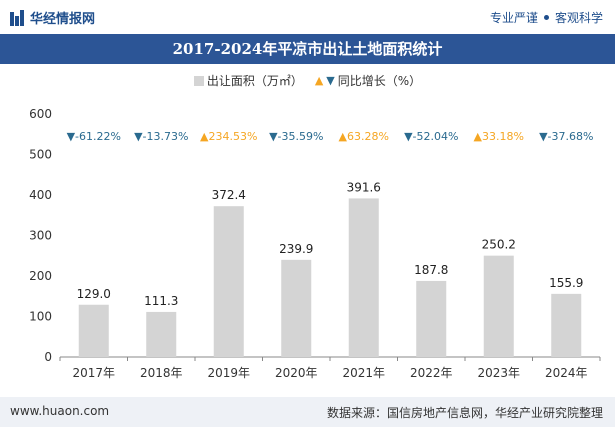 This screenshot has height=427, width=615. Describe the element at coordinates (40, 276) in the screenshot. I see `y-tick-label: 200` at that location.